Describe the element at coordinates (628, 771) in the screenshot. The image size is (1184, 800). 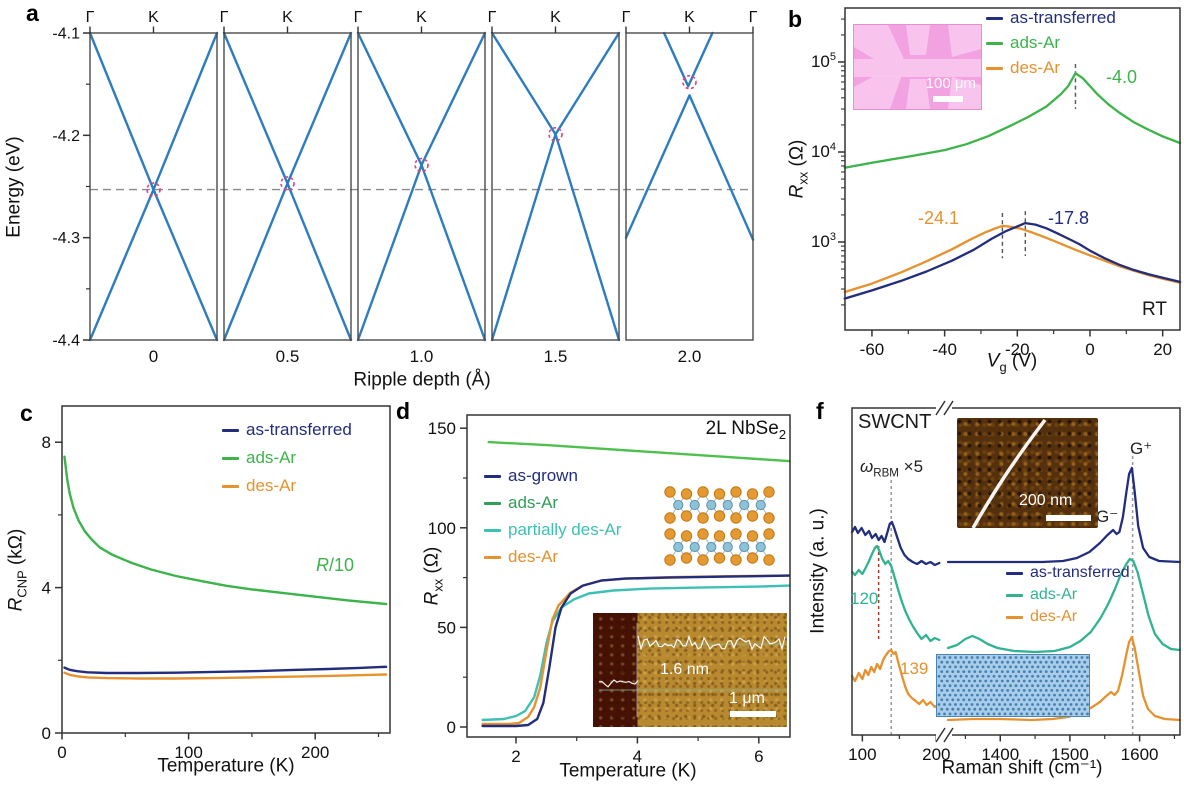
I see `d-x-axis-title: Temperature (K)` at that location.